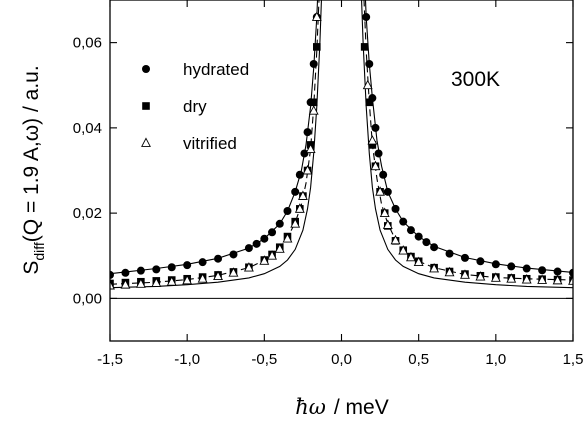 The image size is (587, 423). What do you see at coordinates (39, 251) in the screenshot?
I see `y-axis-label-sub: diff` at bounding box center [39, 251].